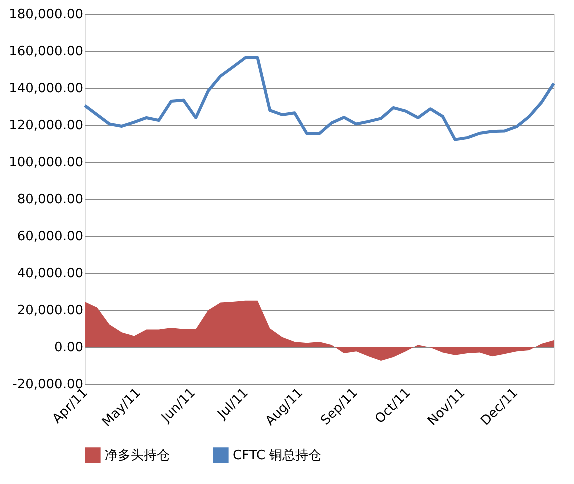 Image resolution: width=574 pixels, height=484 pixels. Describe the element at coordinates (46, 163) in the screenshot. I see `y-tick-label: 100,000.00` at that location.